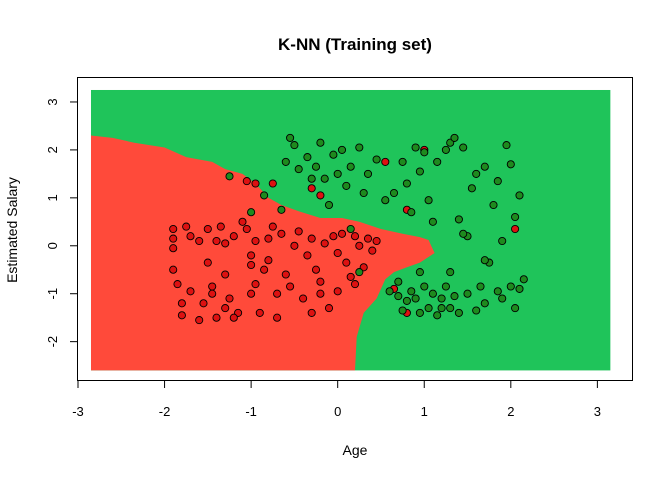 The image size is (672, 480). Describe the element at coordinates (337, 411) in the screenshot. I see `x-tick-label: 0` at that location.